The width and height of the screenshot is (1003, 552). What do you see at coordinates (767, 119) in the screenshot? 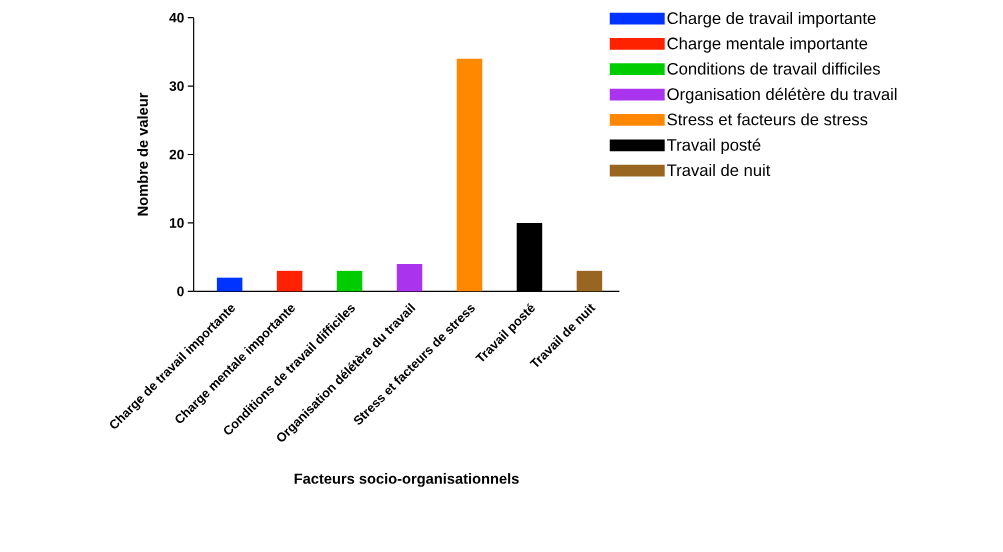
I see `legend-label: Stress et facteurs de stress` at bounding box center [767, 119].